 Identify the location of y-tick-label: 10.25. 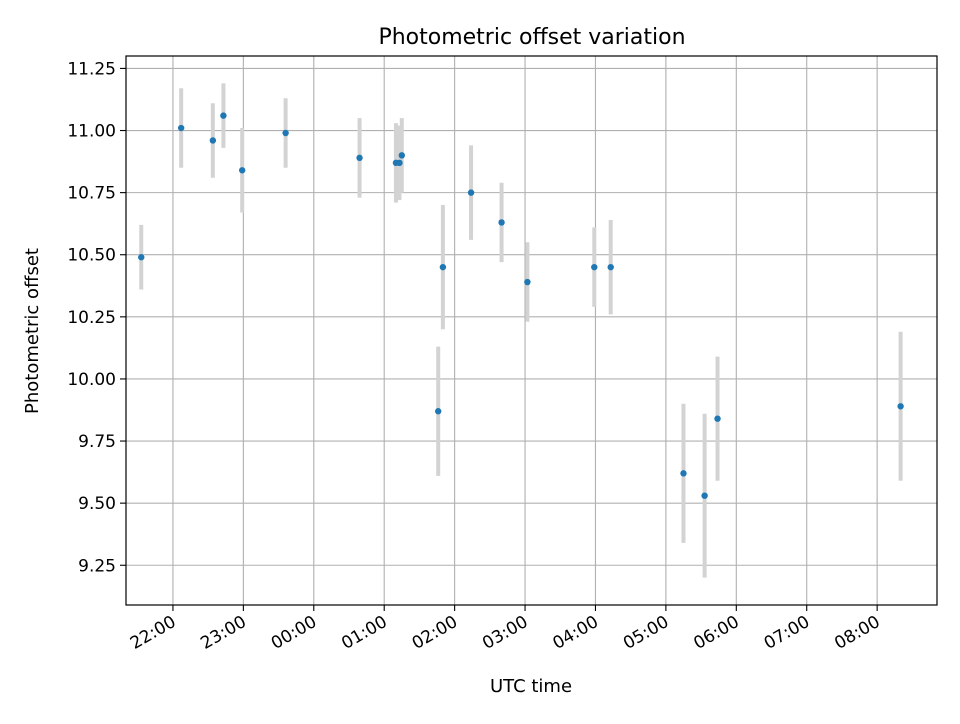
(91, 318).